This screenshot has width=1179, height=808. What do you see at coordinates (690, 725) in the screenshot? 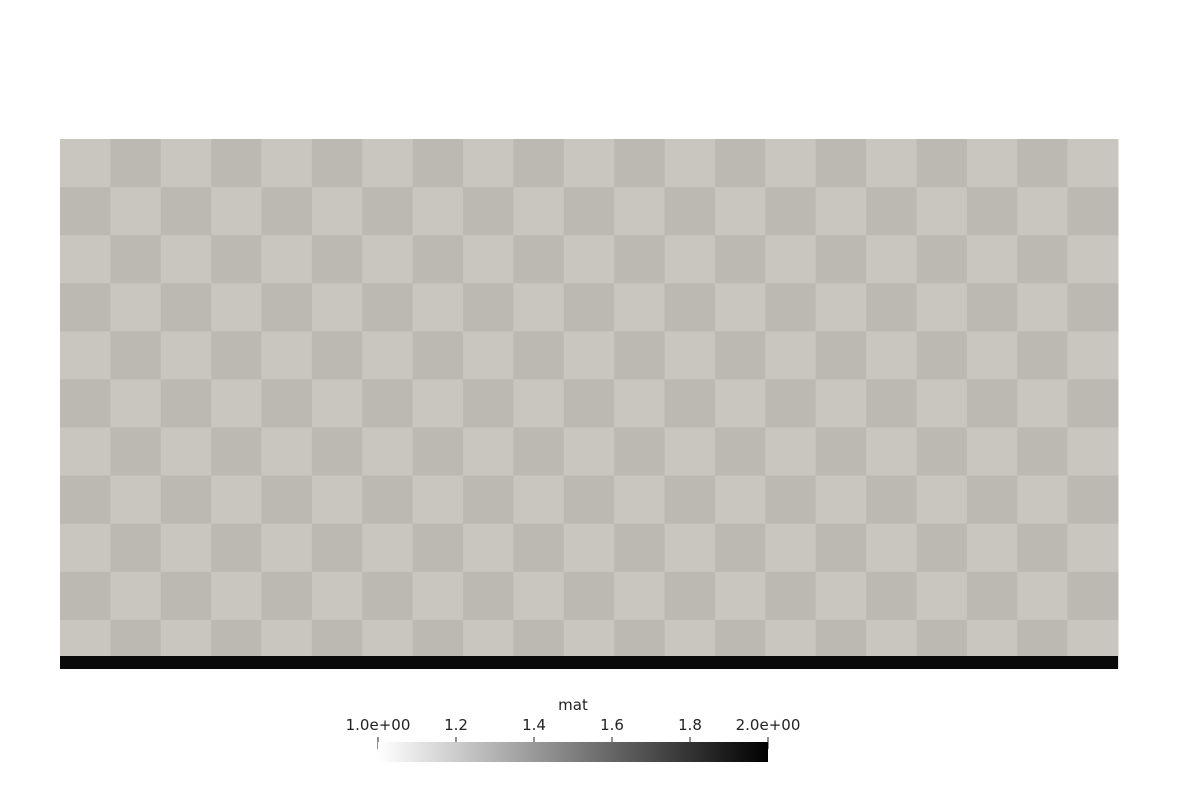
I see `scalar-bar-tick-label: 1.8` at bounding box center [690, 725].